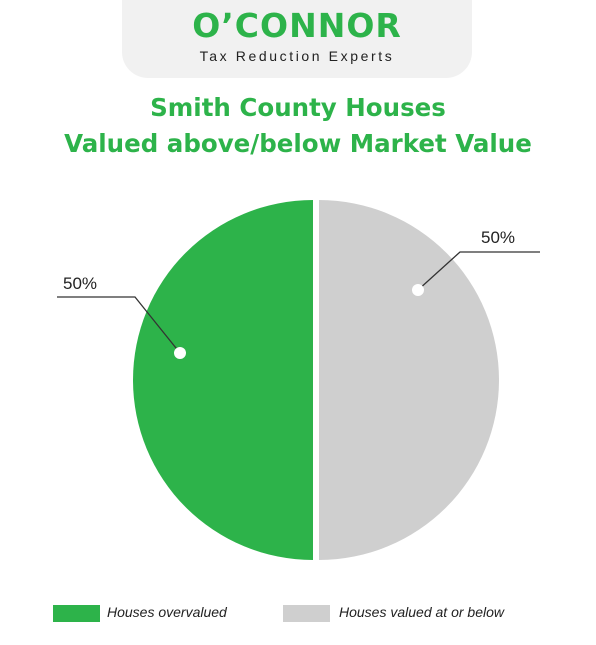 This screenshot has height=645, width=596. Describe the element at coordinates (306, 613) in the screenshot. I see `legend-swatch-valued-at-or-below` at that location.